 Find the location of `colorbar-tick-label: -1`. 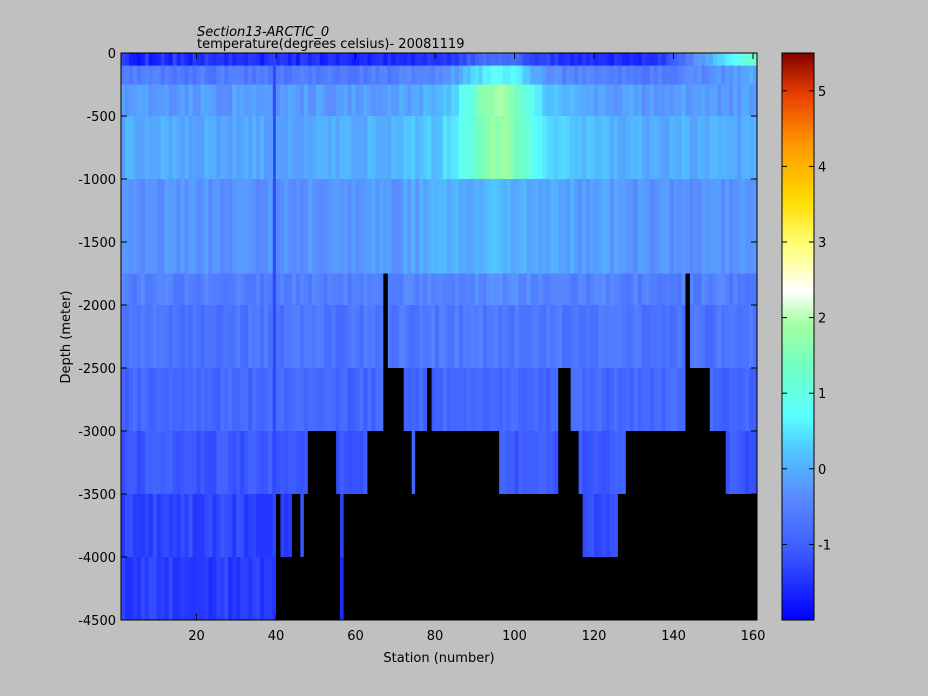

colorbar-tick-label: -1 is located at coordinates (824, 545).